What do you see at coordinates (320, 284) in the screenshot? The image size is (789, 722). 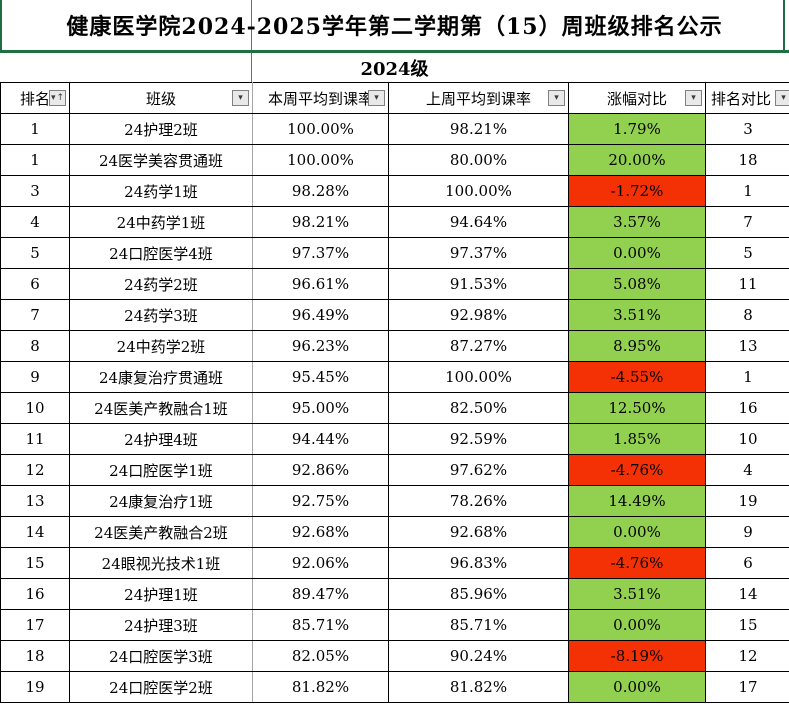 I see `this-week-rate-cell: 96.61%` at bounding box center [320, 284].